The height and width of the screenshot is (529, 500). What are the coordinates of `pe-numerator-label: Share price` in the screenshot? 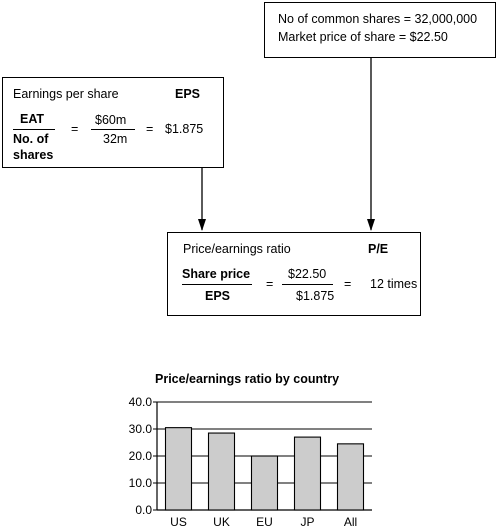 It's located at (216, 274).